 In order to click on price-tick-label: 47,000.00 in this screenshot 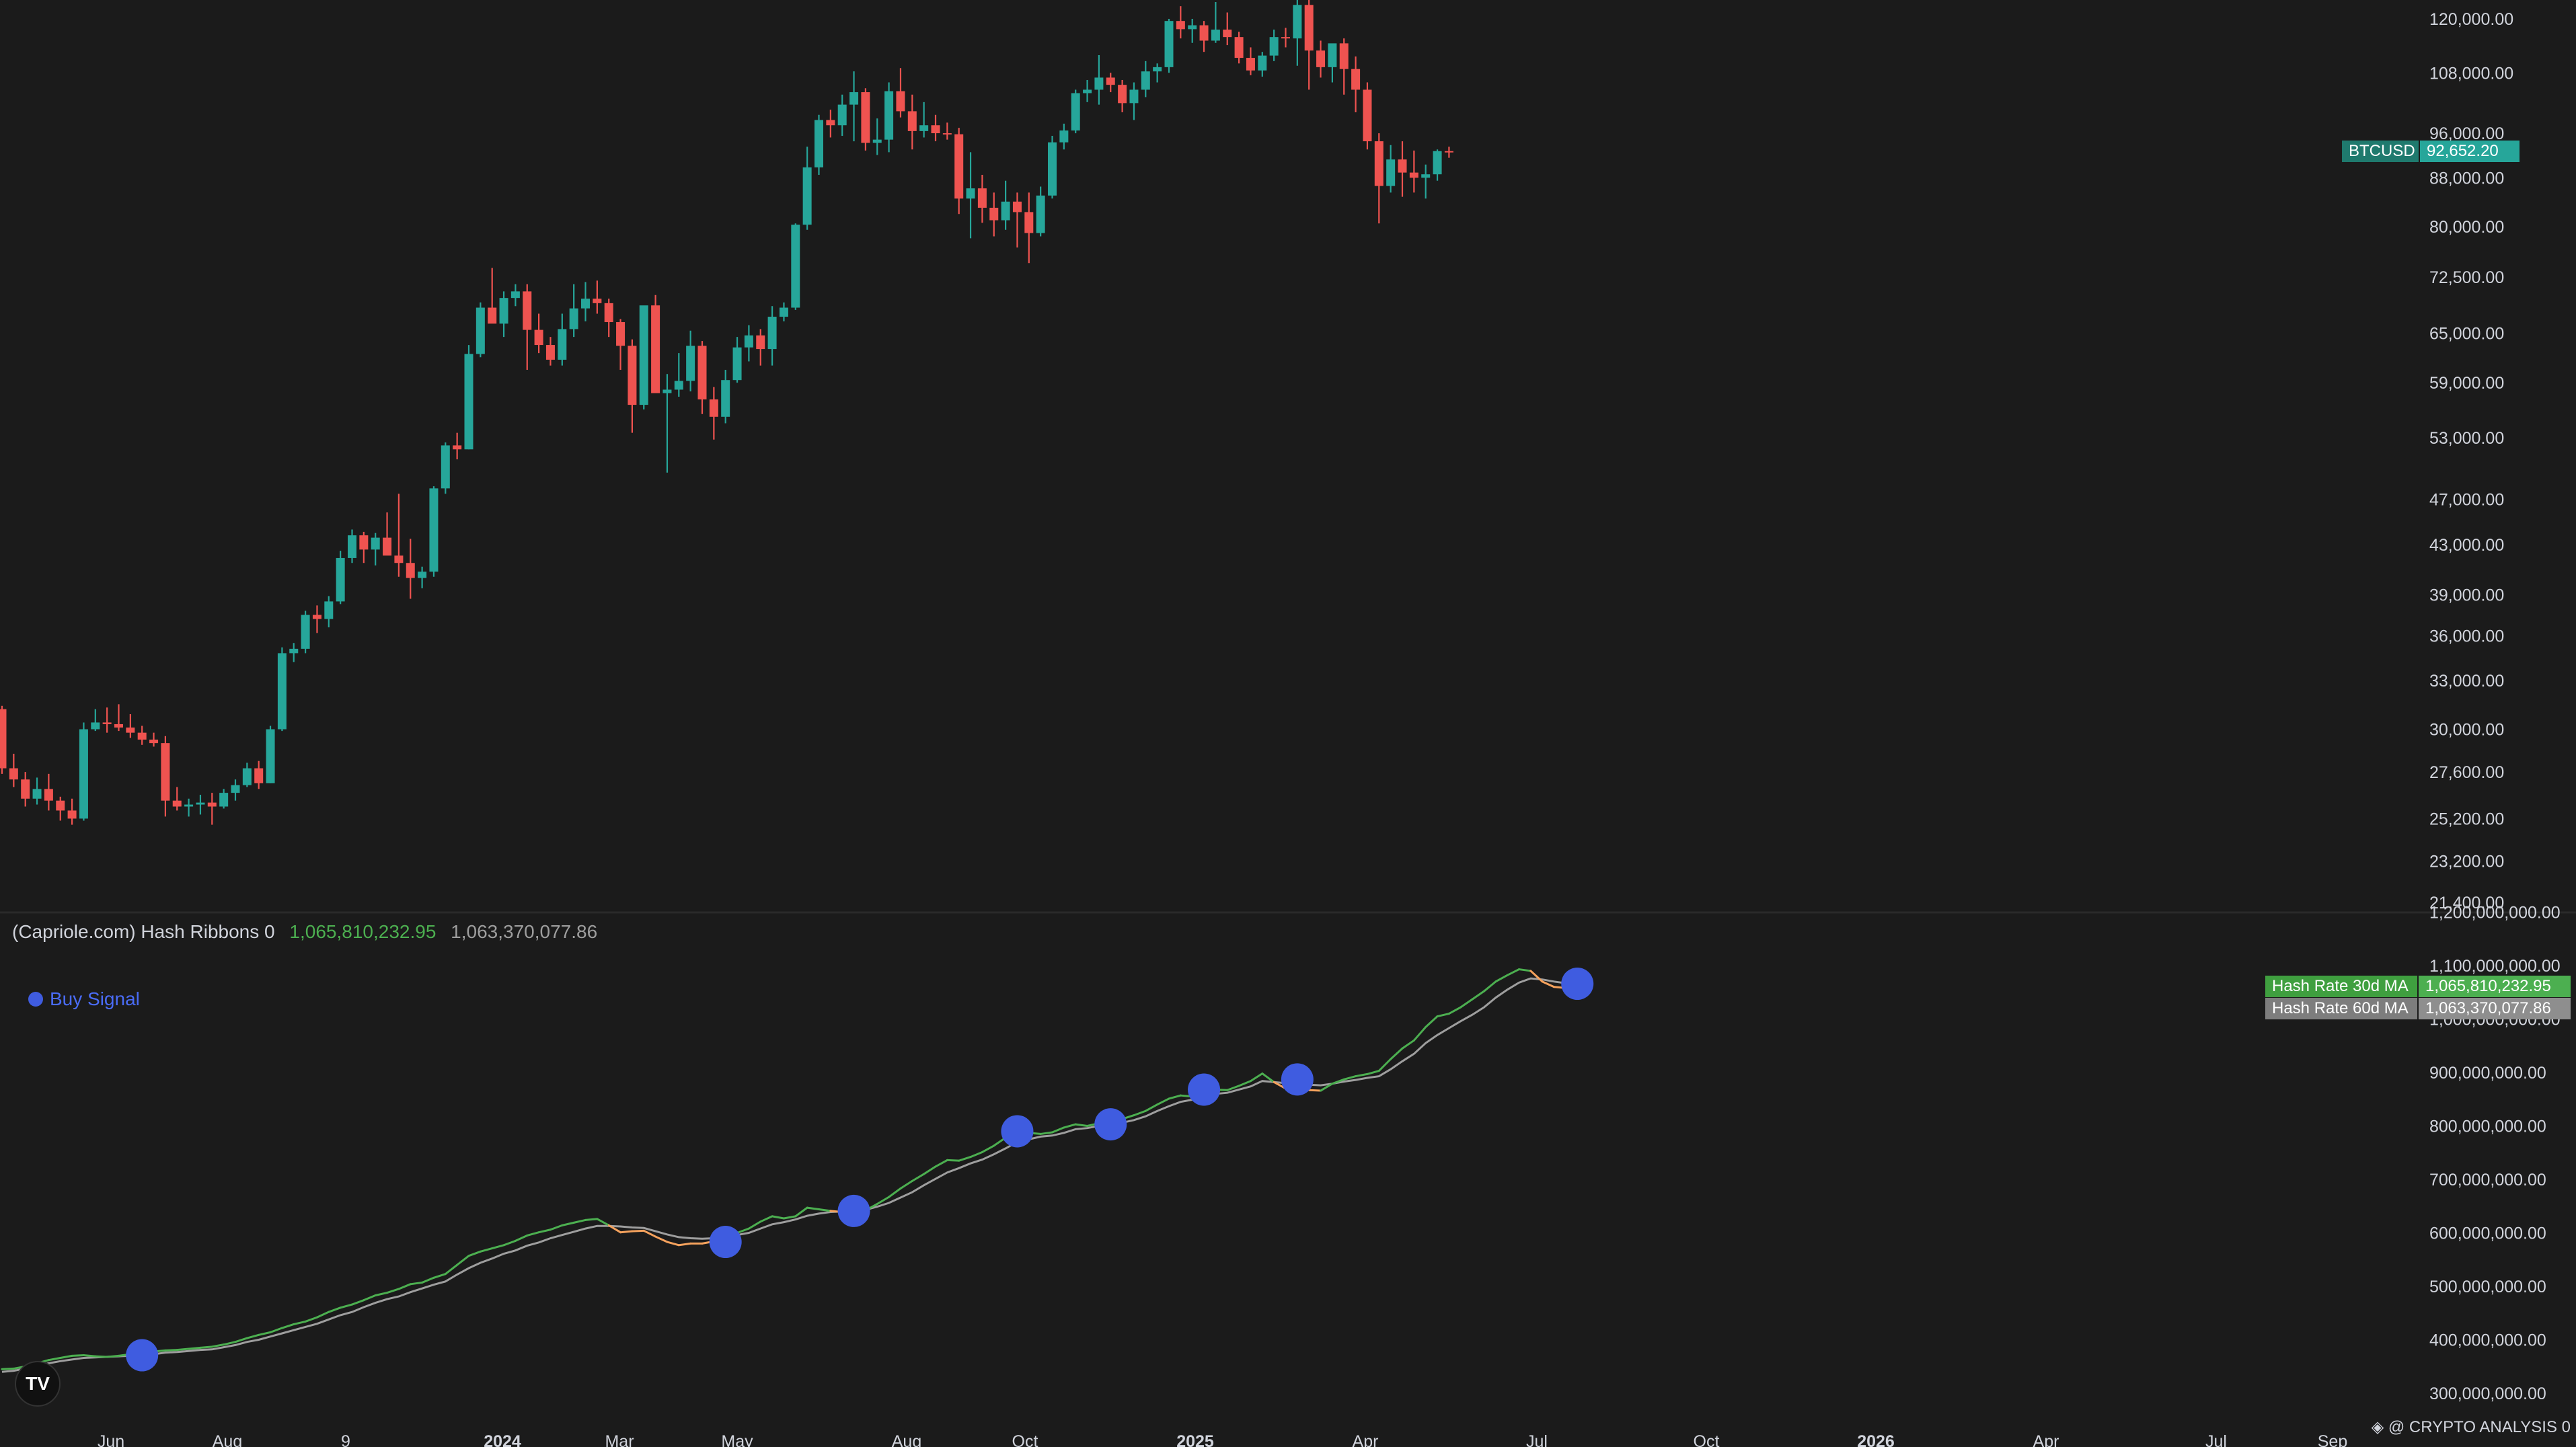, I will do `click(2466, 499)`.